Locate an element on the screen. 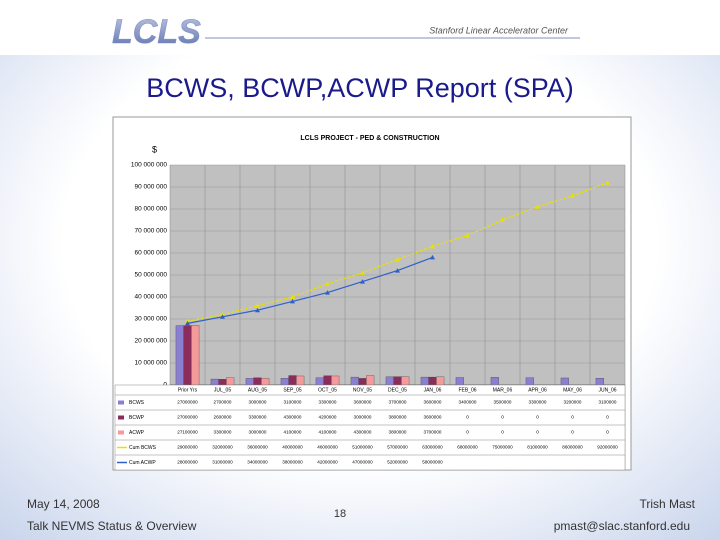 This screenshot has height=540, width=720. table-cell: 3200000 is located at coordinates (573, 402).